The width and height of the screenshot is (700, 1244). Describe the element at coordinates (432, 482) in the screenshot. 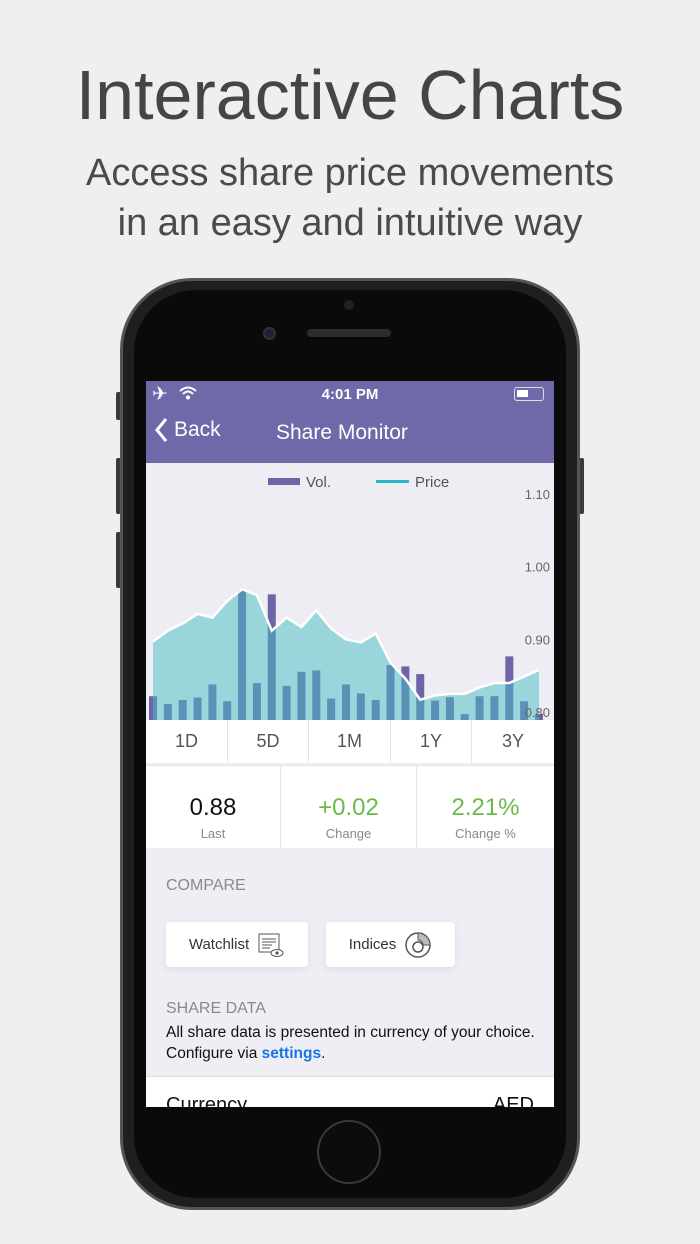

I see `legend-price-label: Price` at that location.